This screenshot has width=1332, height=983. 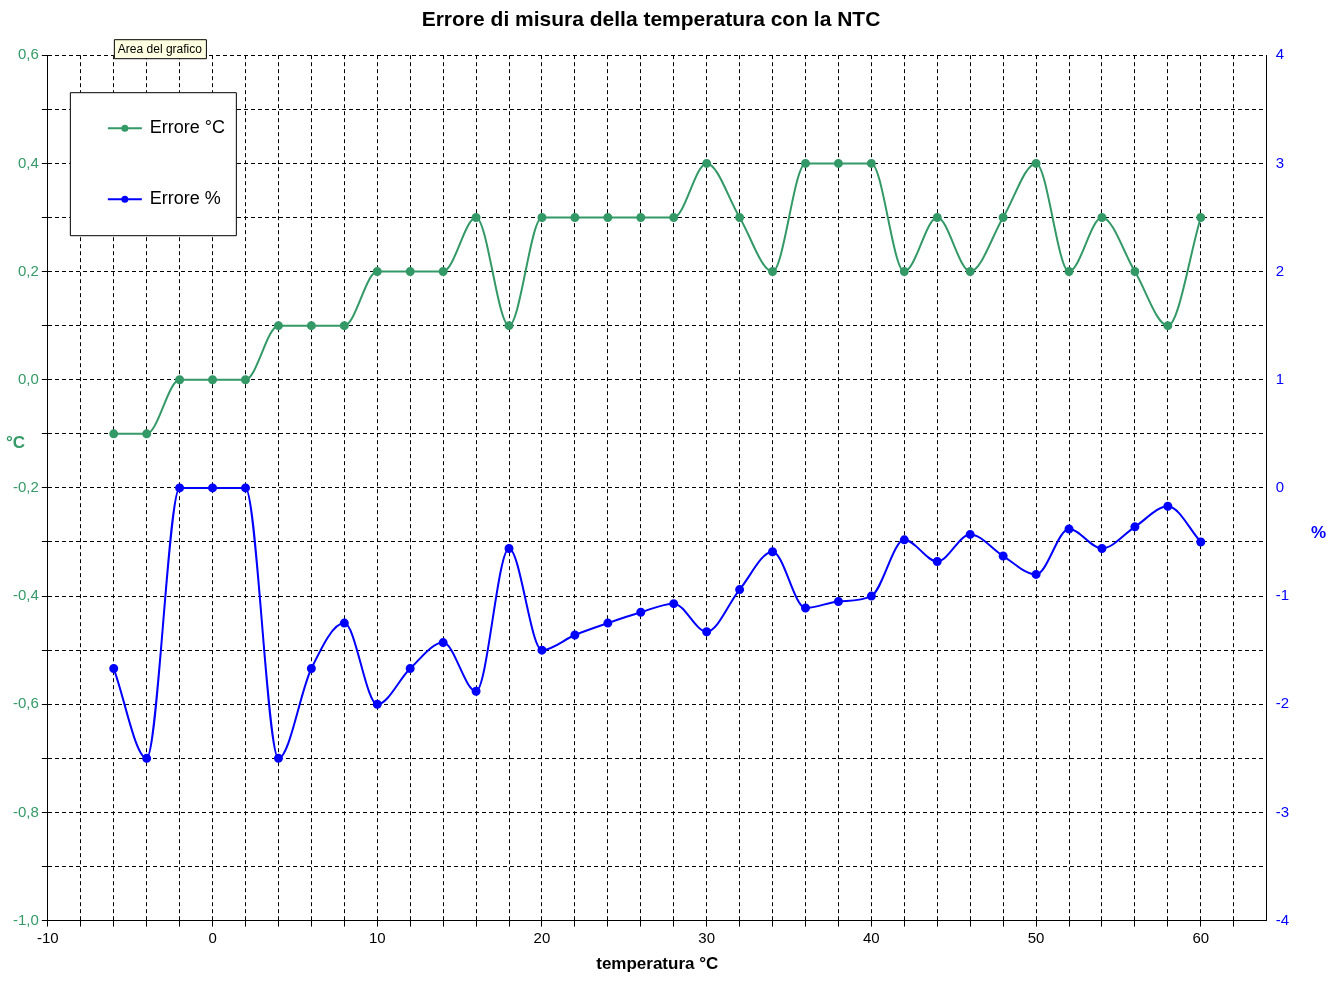 I want to click on y-tick-label: -0,8, so click(x=25, y=811).